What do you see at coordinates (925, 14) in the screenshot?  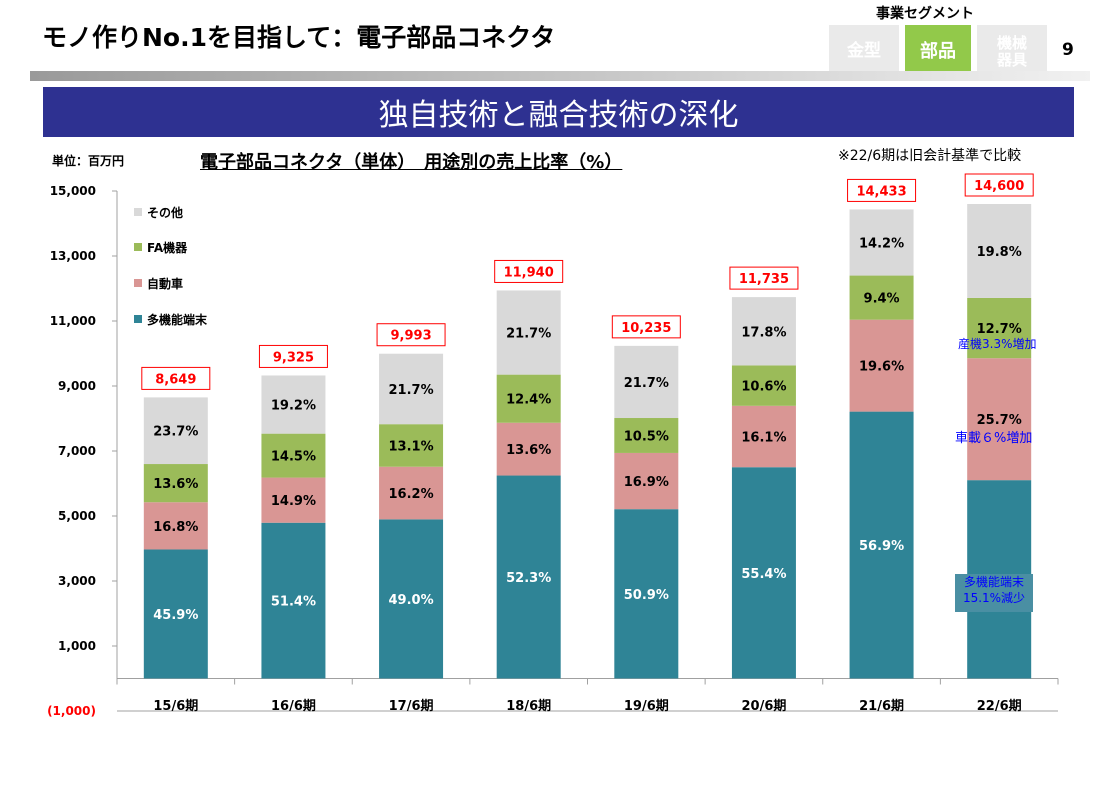 I see `segment-label: 事業セグメント` at bounding box center [925, 14].